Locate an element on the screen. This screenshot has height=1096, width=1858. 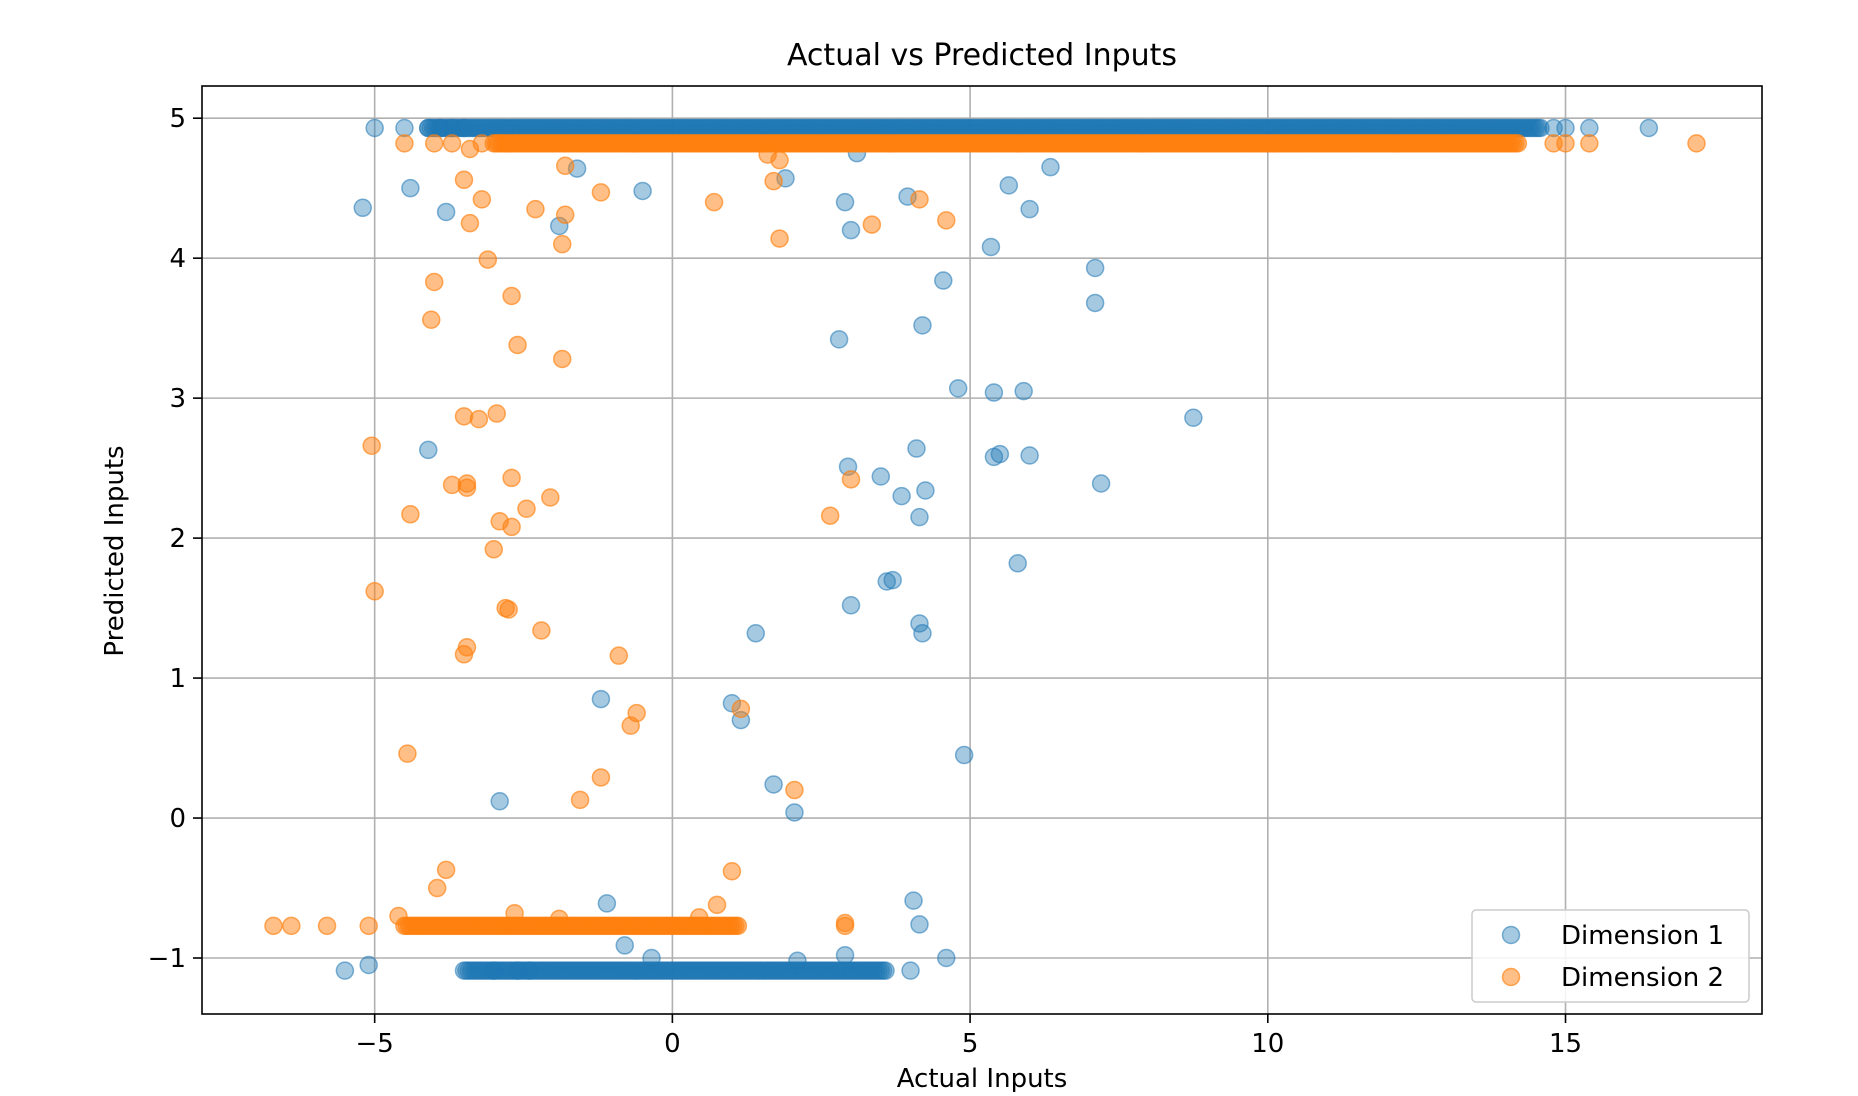
y-tick-label: 5 is located at coordinates (177, 119).